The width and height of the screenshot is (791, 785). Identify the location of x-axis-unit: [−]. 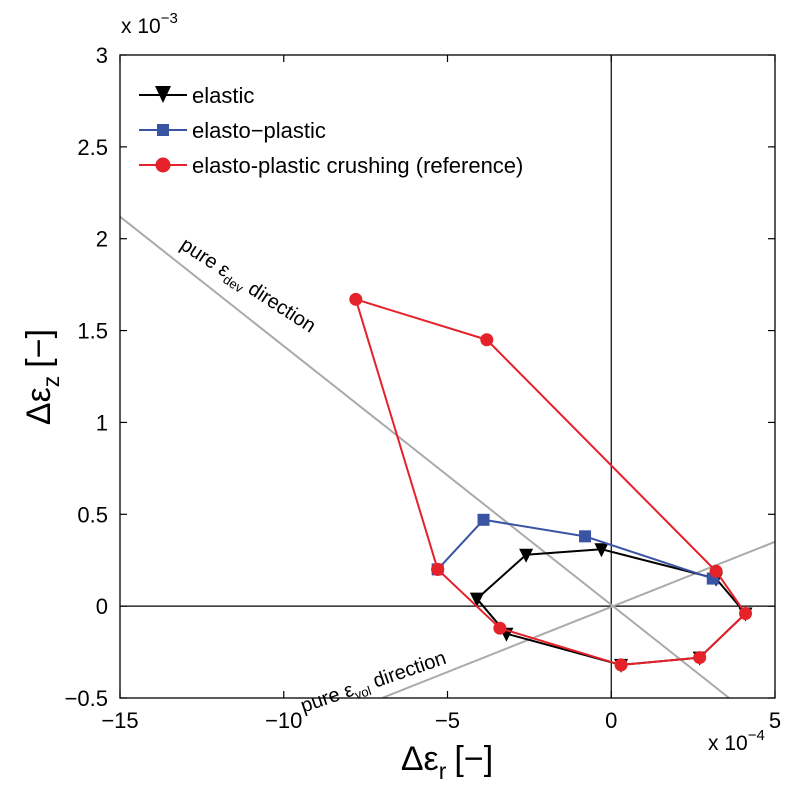
(473, 759).